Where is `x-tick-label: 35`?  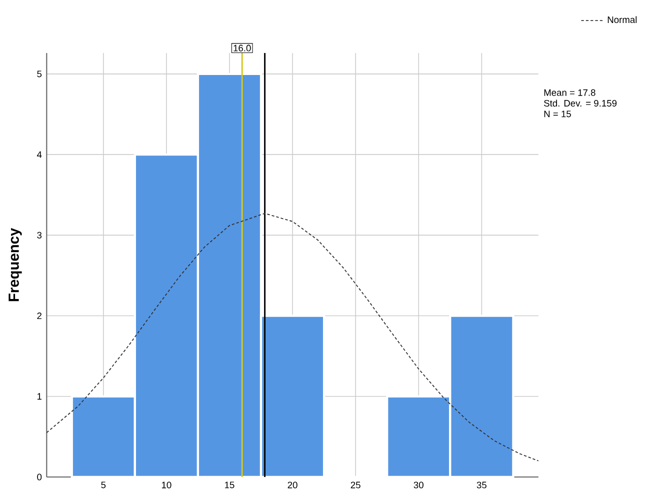 x-tick-label: 35 is located at coordinates (481, 485).